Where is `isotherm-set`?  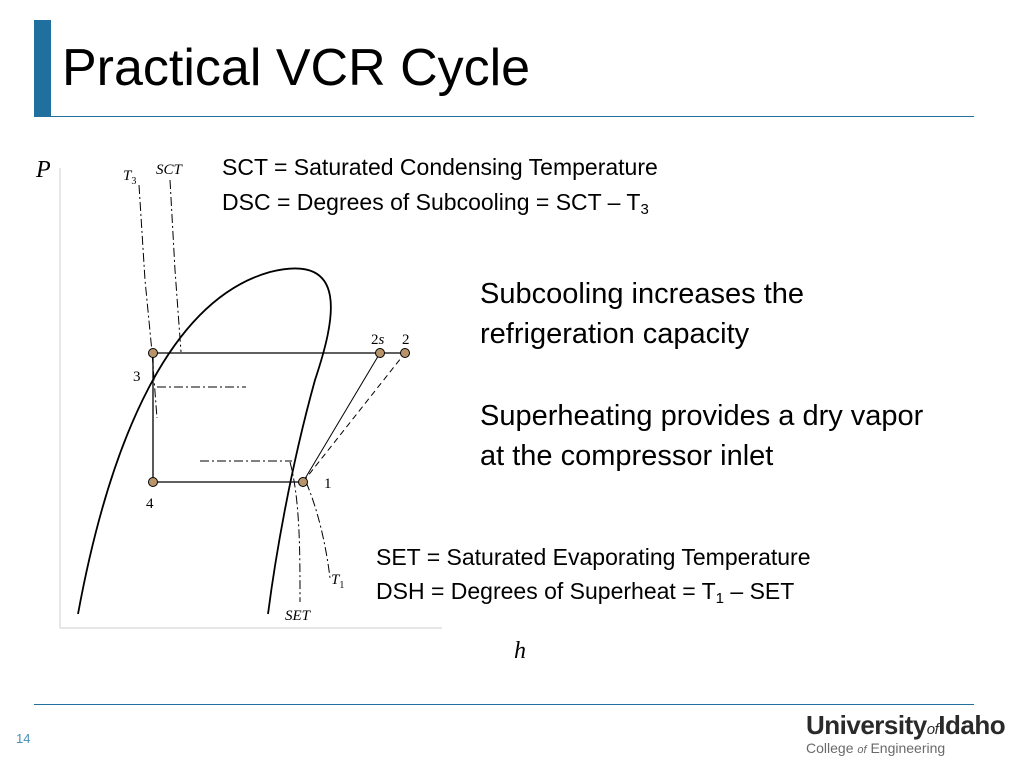 isotherm-set is located at coordinates (295, 532).